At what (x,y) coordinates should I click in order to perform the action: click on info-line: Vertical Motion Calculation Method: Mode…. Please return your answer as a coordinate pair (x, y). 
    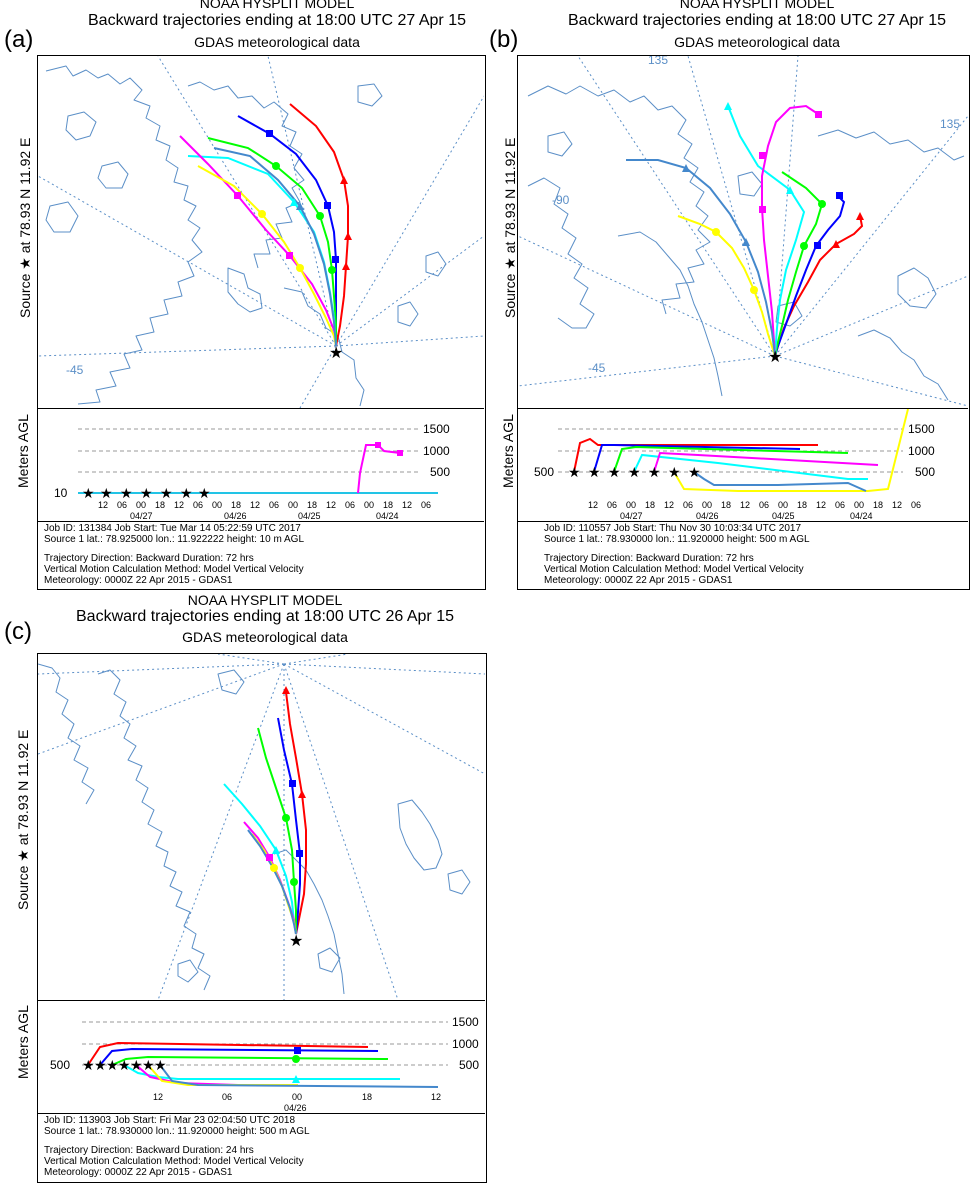
    Looking at the image, I should click on (674, 569).